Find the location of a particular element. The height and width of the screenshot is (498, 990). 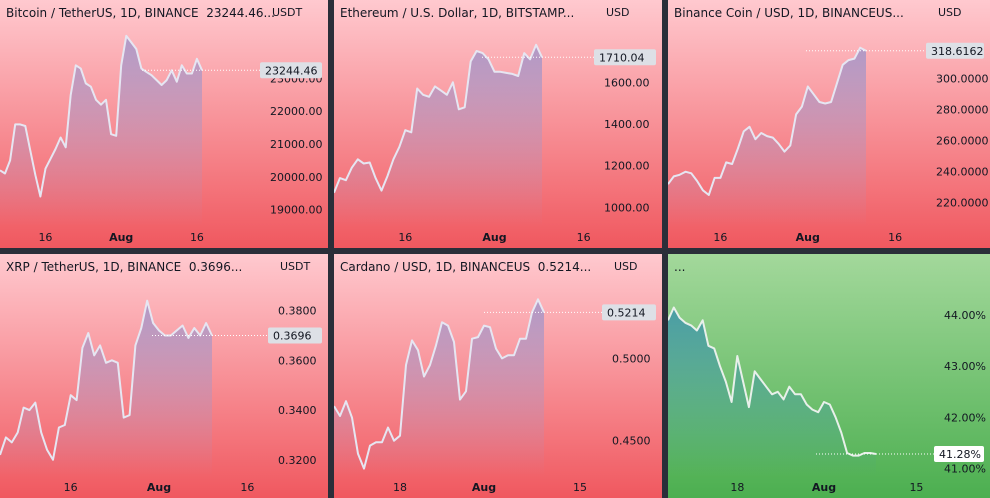

y-tick-label: 300.0000 is located at coordinates (962, 79).